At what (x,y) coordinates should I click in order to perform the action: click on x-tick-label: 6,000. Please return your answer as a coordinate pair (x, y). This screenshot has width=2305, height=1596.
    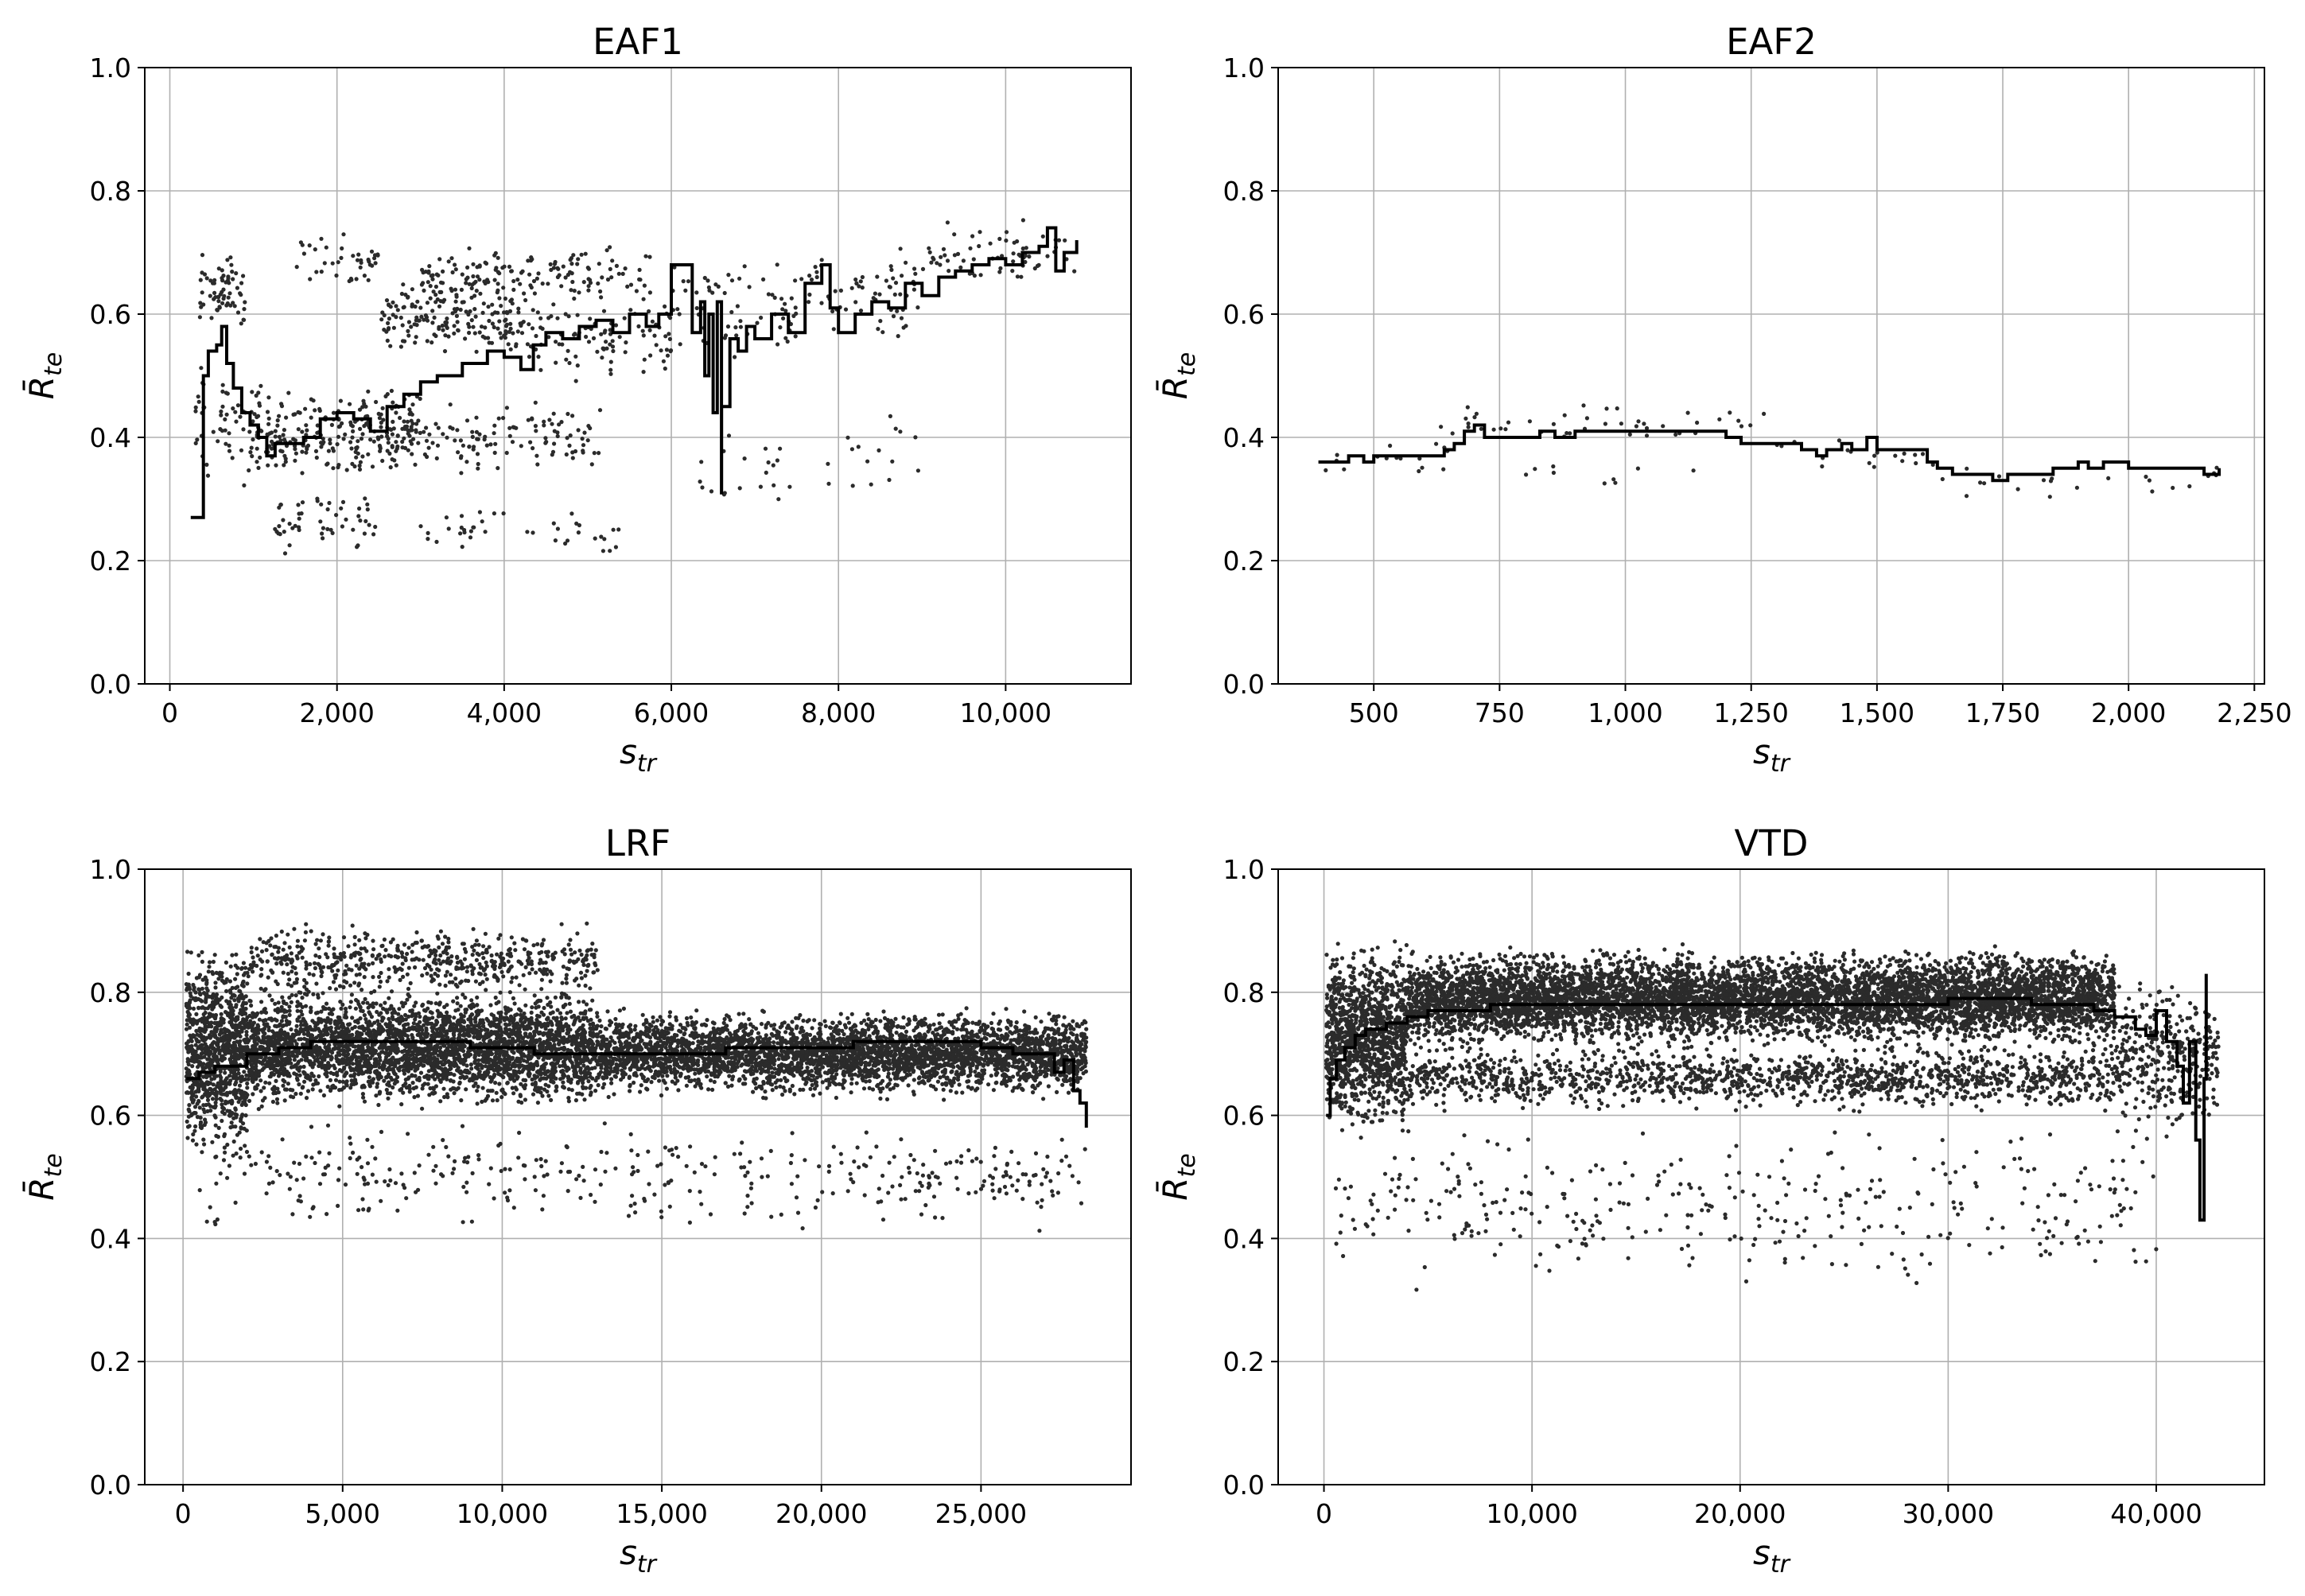
    Looking at the image, I should click on (671, 713).